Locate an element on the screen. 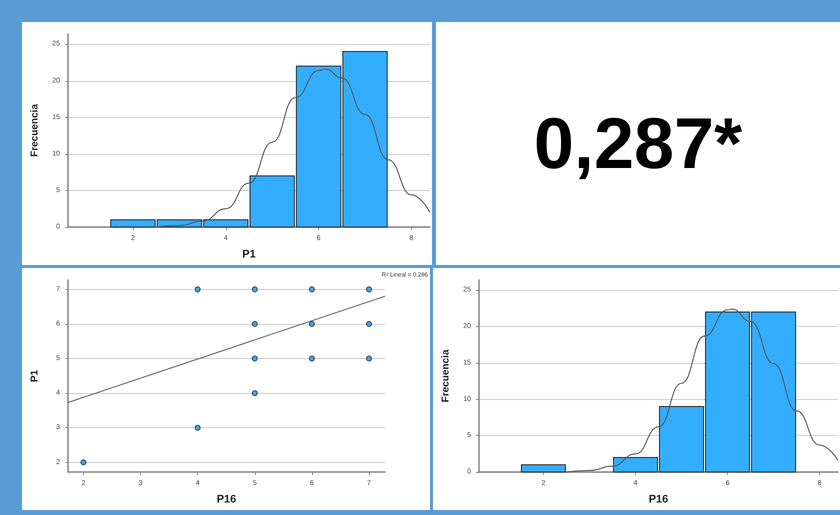 This screenshot has width=840, height=515. y-axis-title: P1 is located at coordinates (35, 375).